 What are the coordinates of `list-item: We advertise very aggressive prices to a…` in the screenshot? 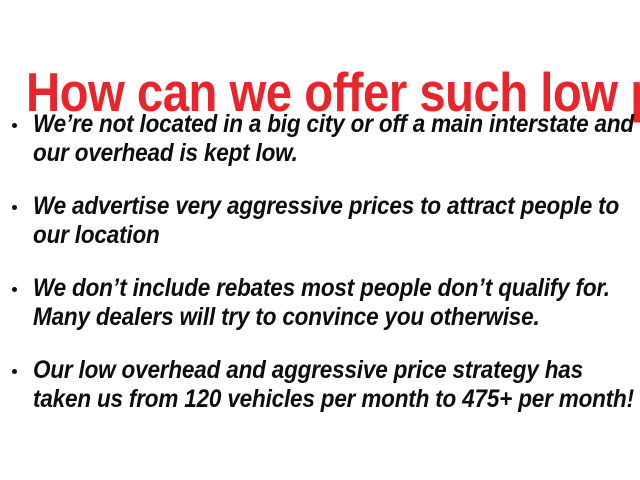 It's located at (320, 221).